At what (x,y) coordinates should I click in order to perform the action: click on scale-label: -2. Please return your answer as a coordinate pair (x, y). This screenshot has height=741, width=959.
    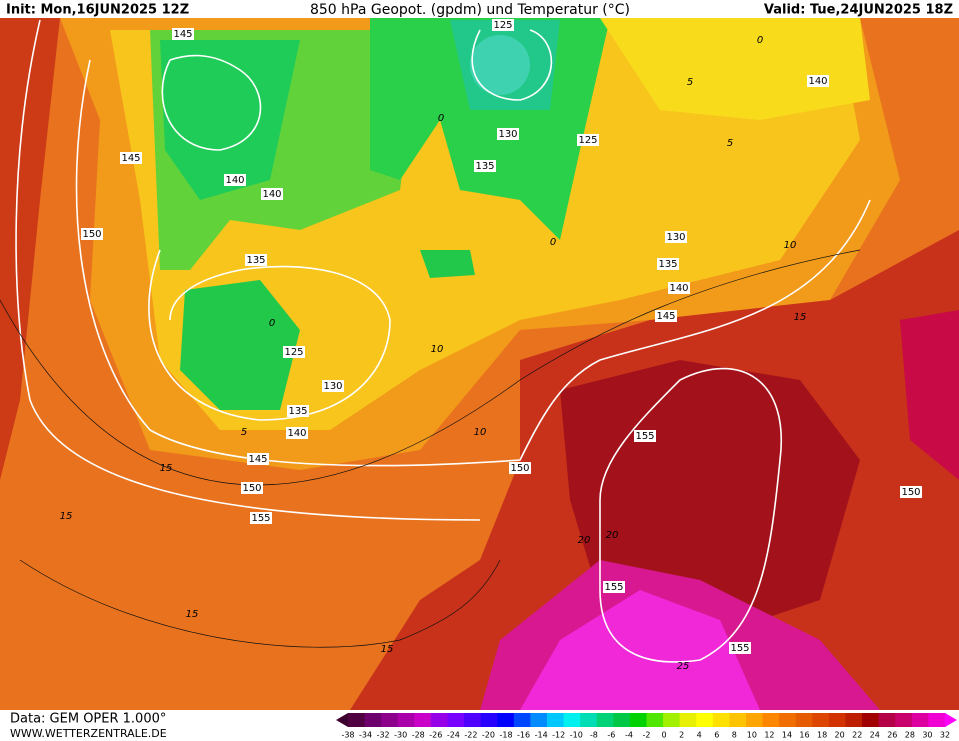
    Looking at the image, I should click on (647, 735).